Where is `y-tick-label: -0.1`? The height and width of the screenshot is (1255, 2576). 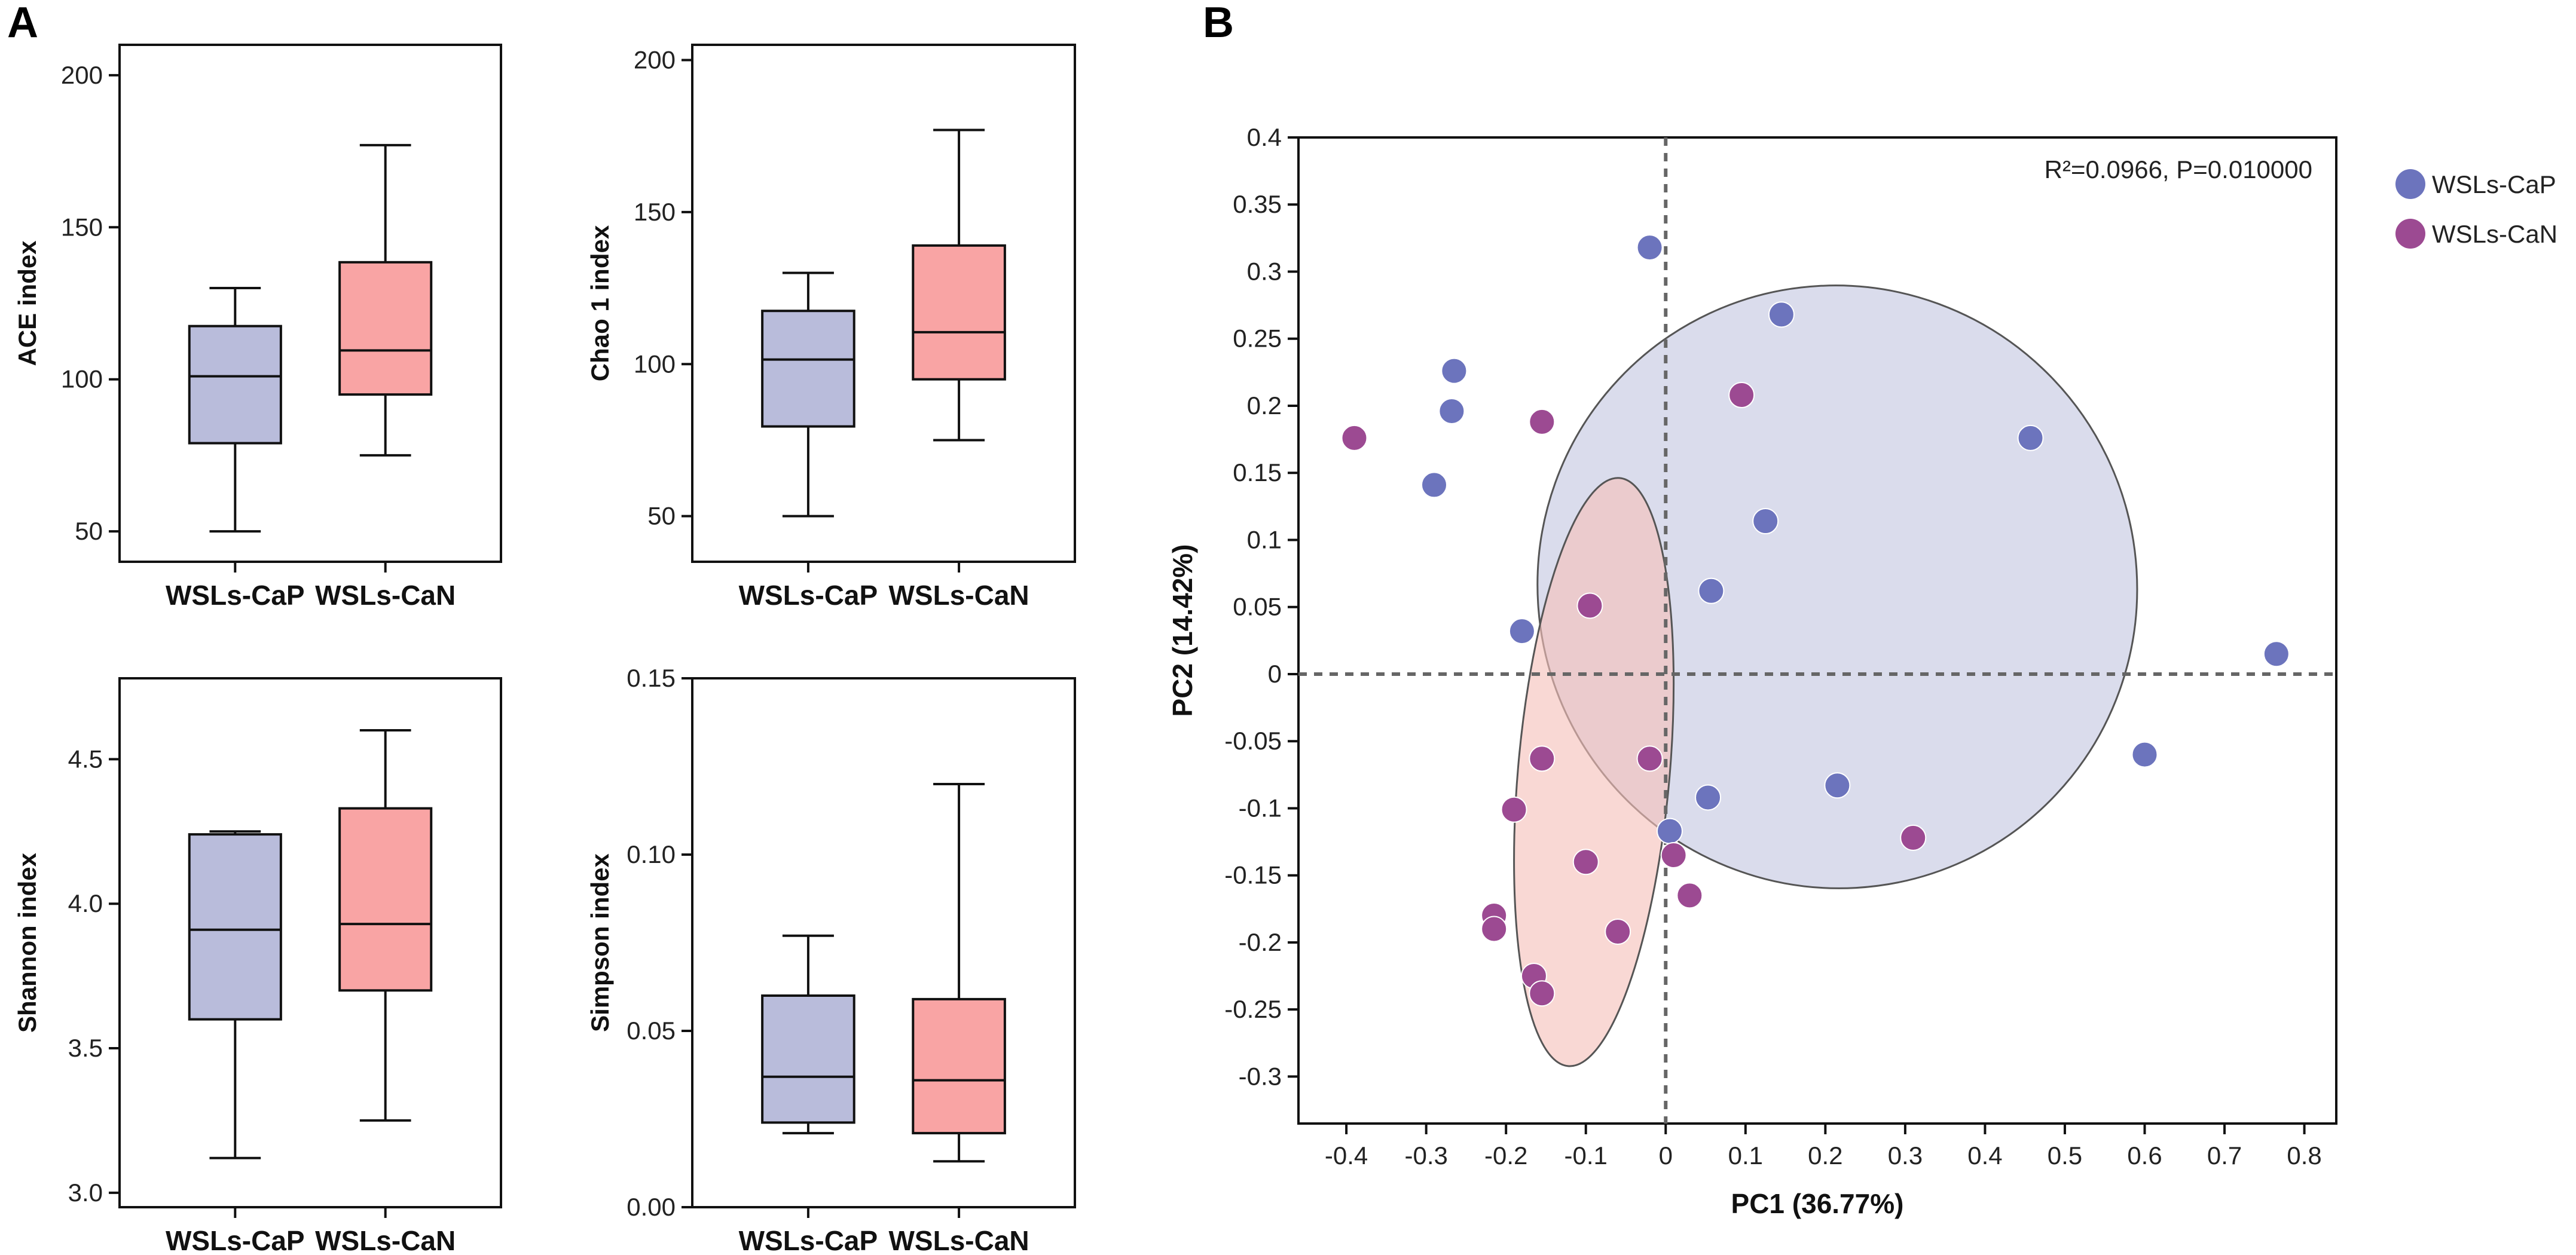
y-tick-label: -0.1 is located at coordinates (1260, 808).